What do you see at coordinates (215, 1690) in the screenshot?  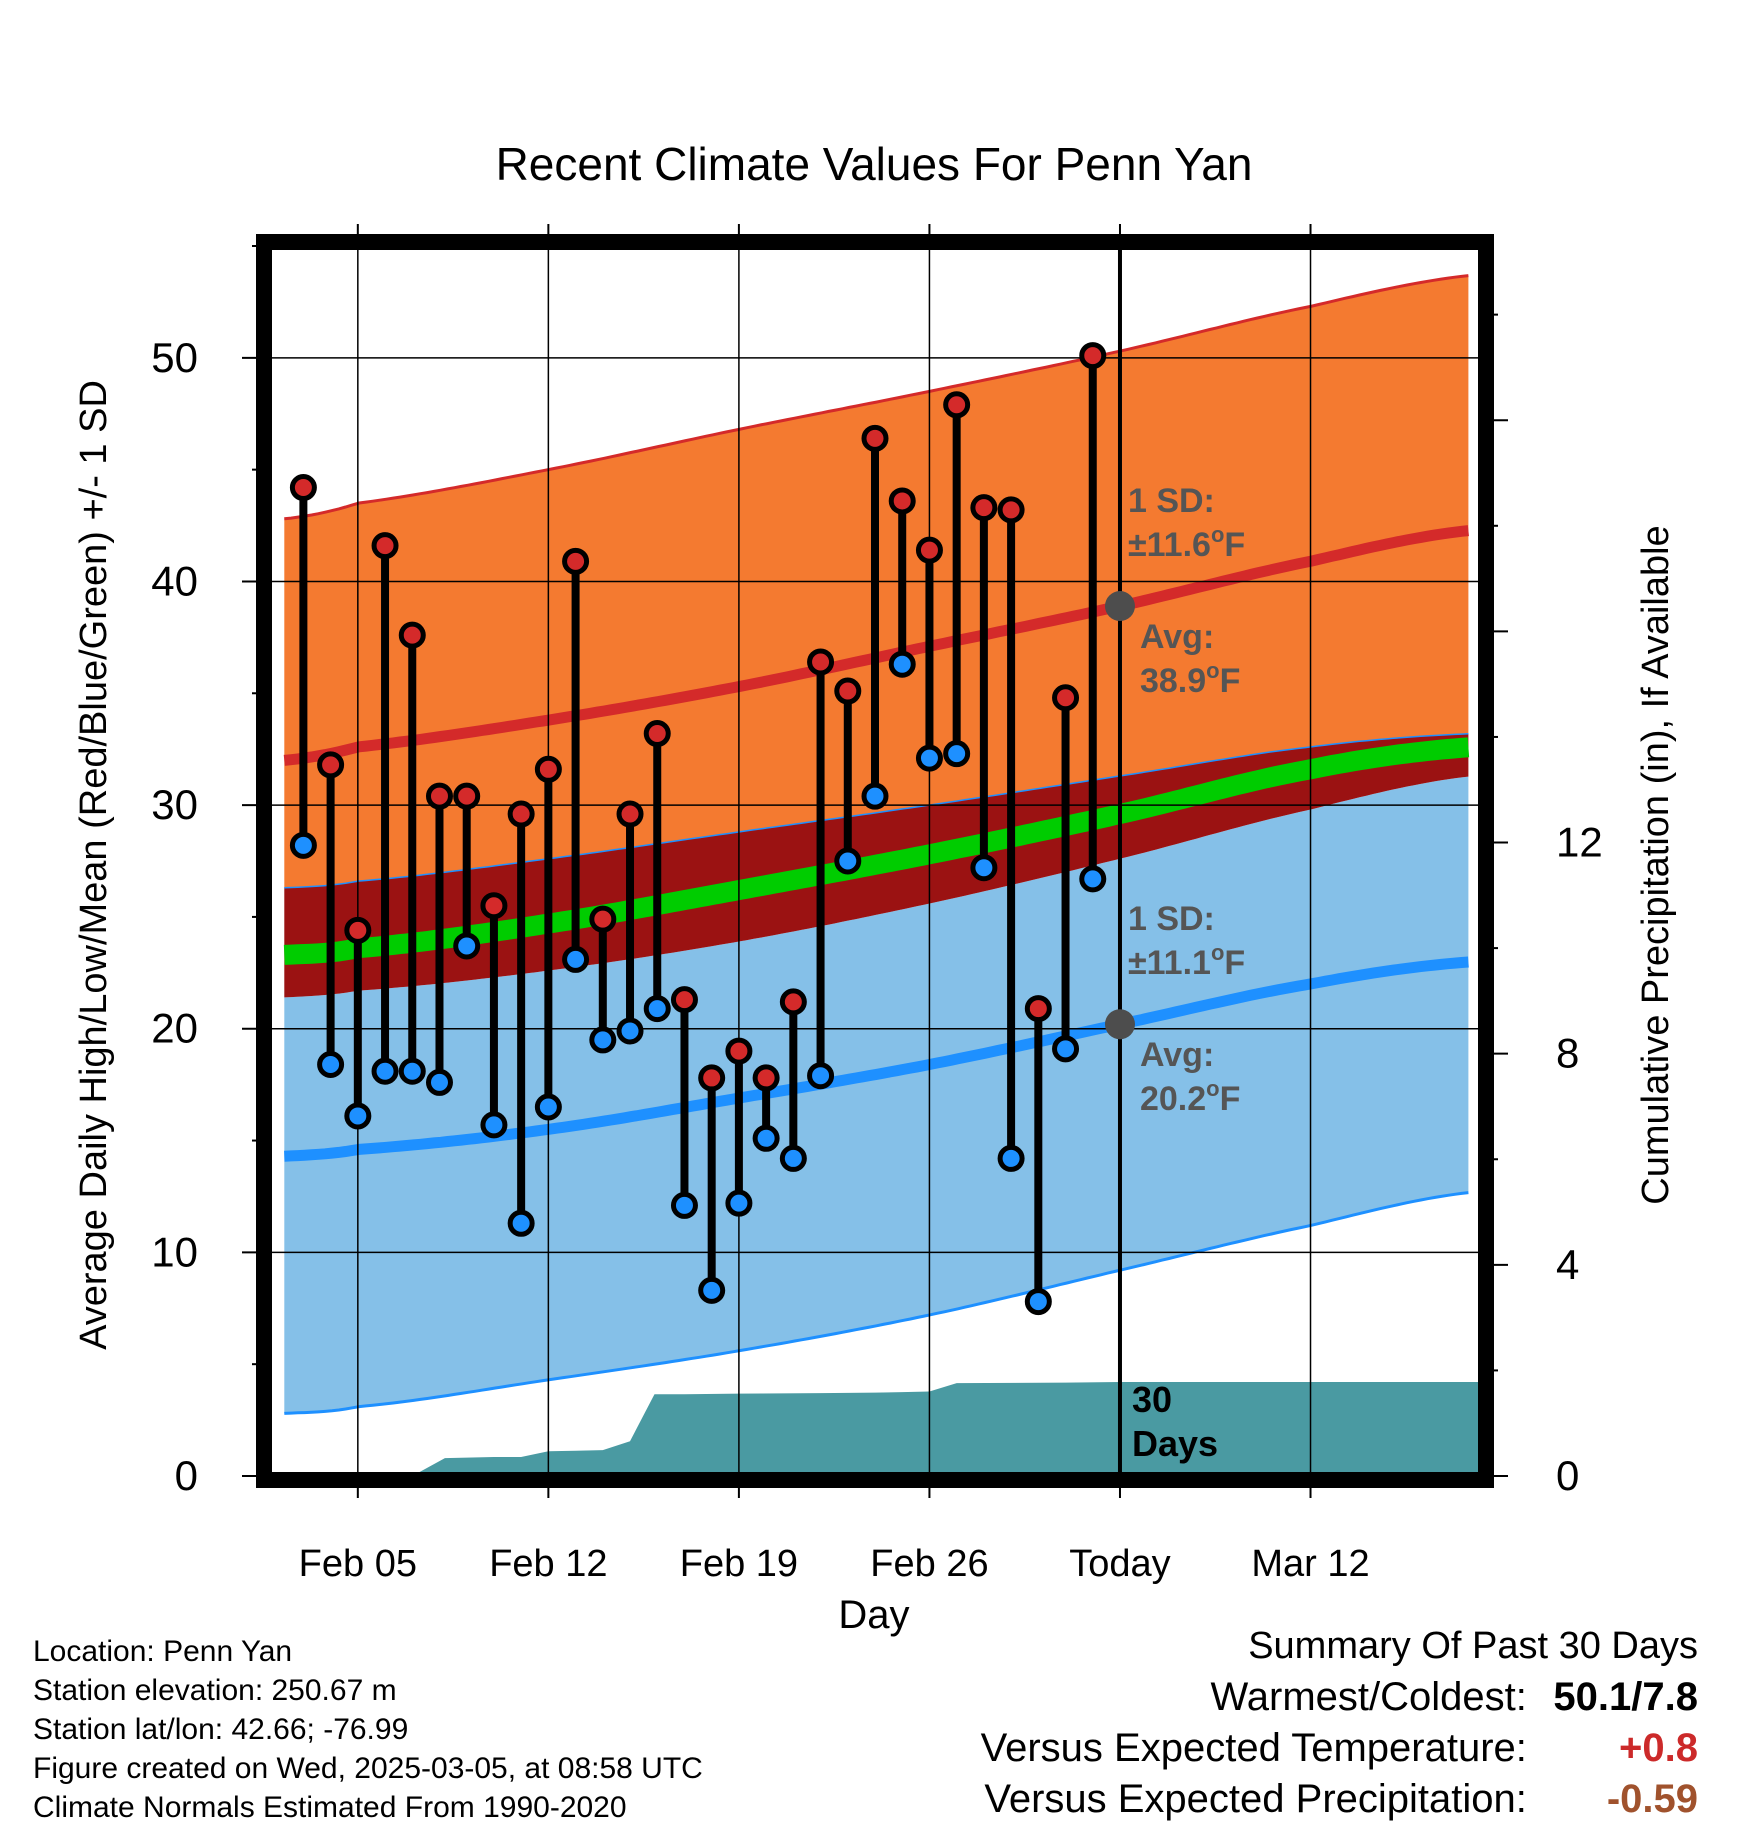 I see `elevation-text: Station elevation: 250.67 m` at bounding box center [215, 1690].